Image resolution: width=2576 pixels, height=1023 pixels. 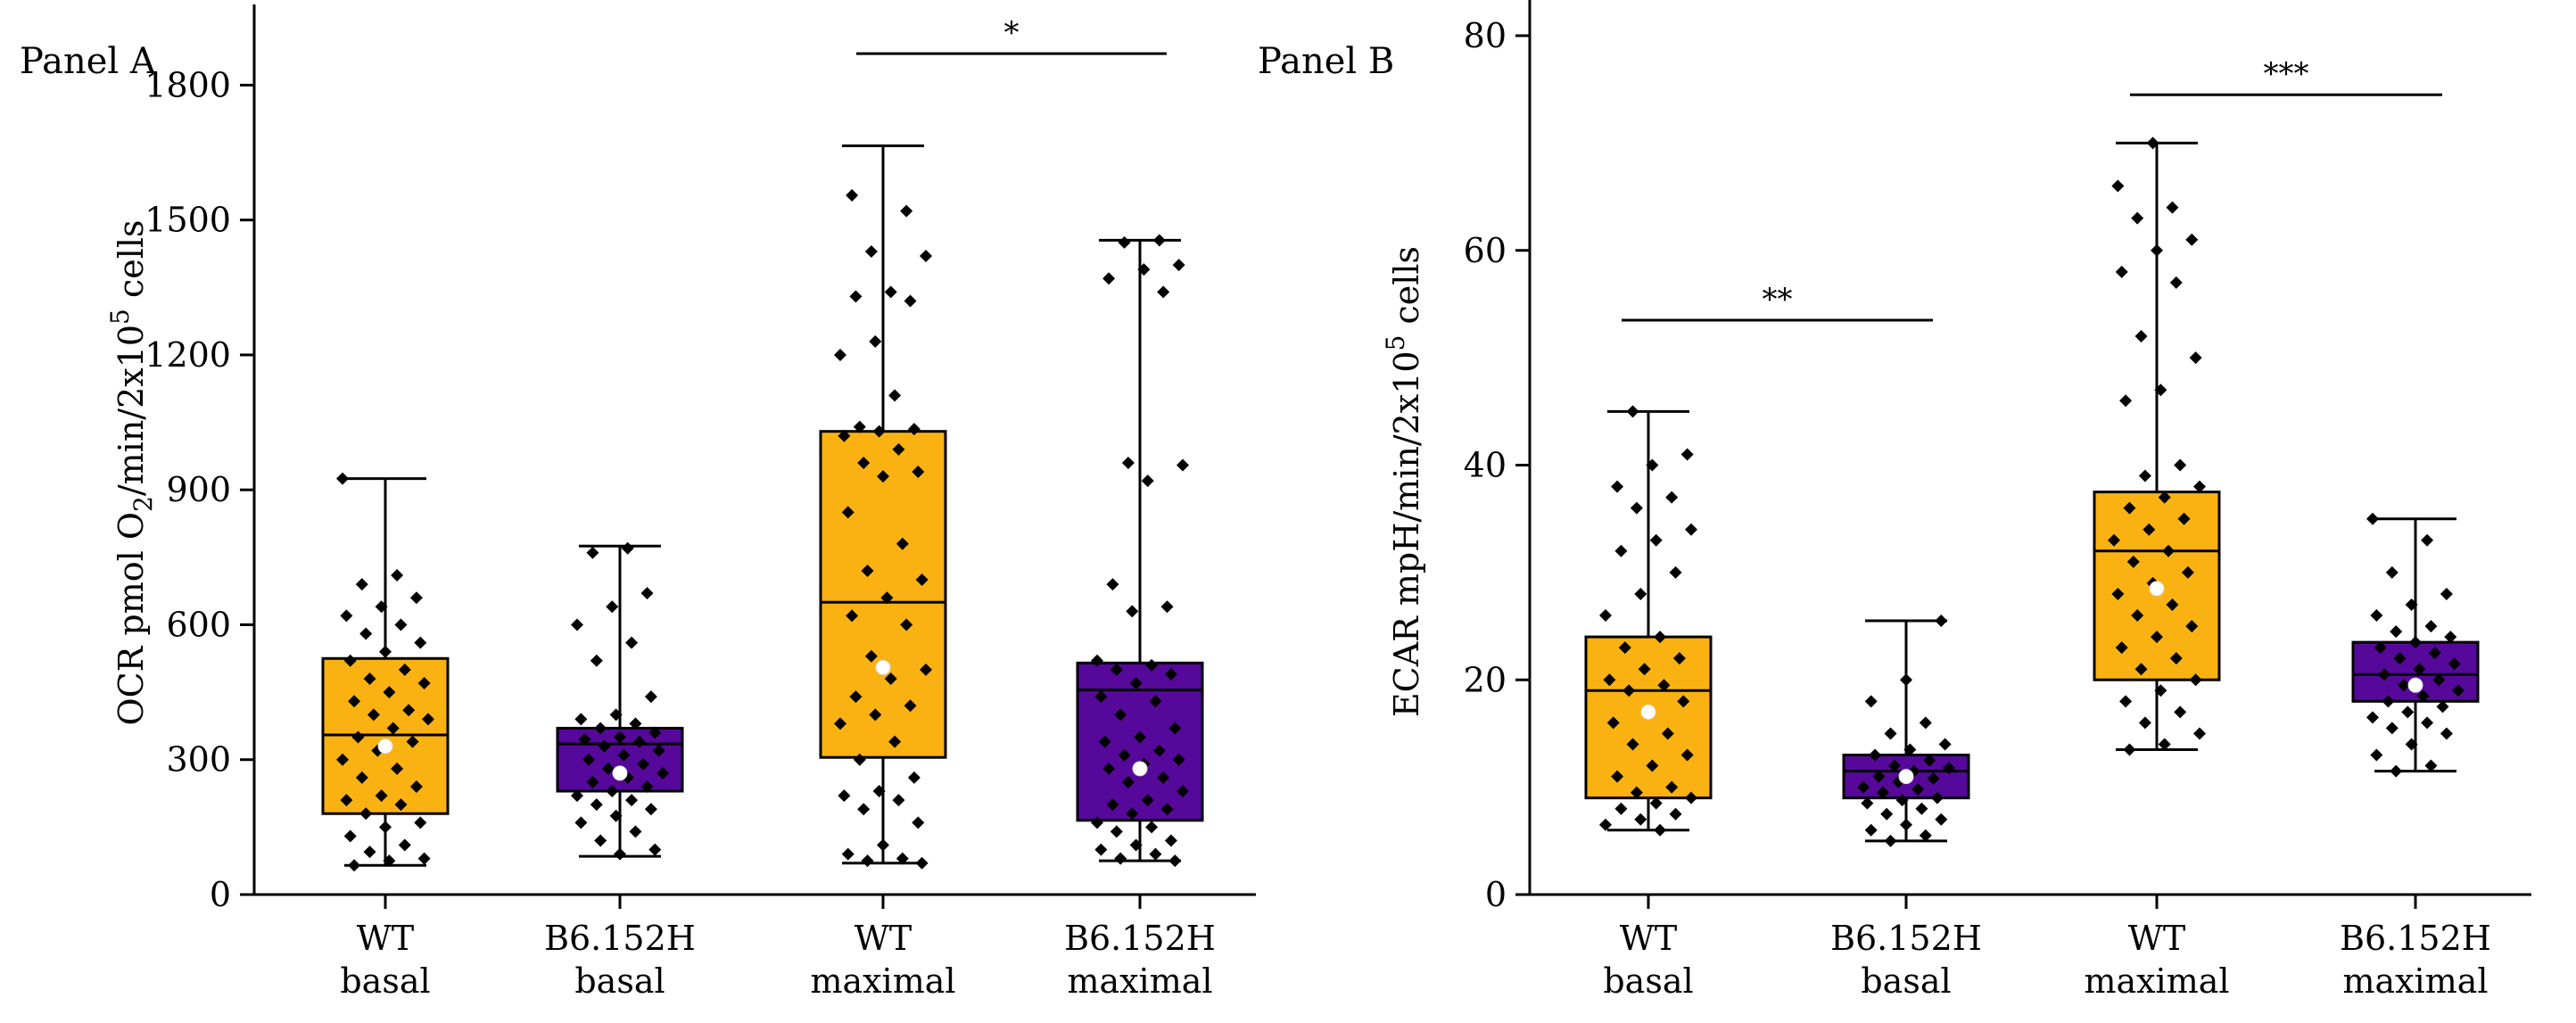 What do you see at coordinates (2416, 938) in the screenshot?
I see `panel-b-category-label: B6.152H` at bounding box center [2416, 938].